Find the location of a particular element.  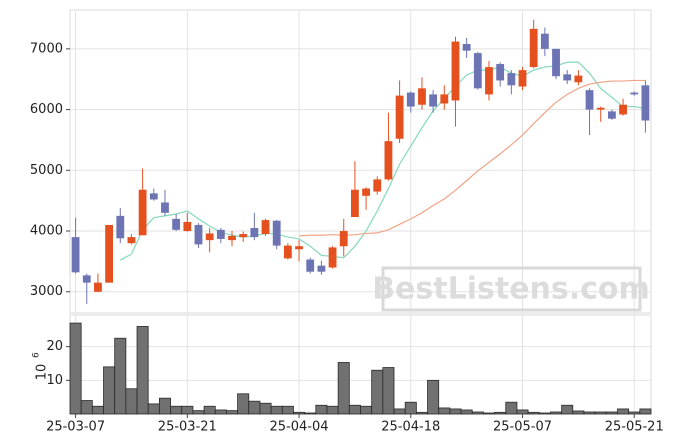

watermark-box is located at coordinates (511, 289).